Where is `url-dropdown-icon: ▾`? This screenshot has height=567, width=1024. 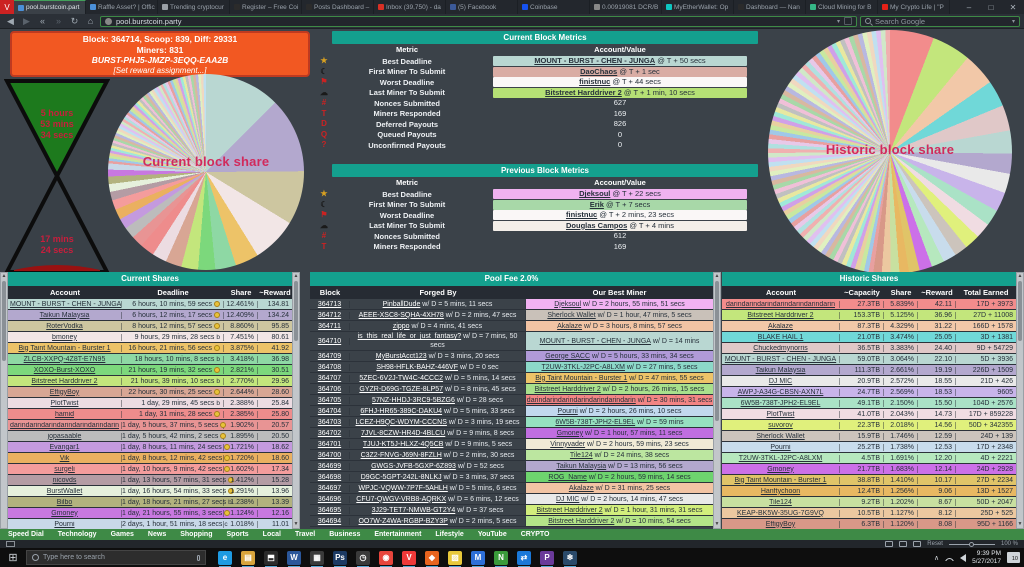
url-dropdown-icon: ▾ is located at coordinates (838, 21).